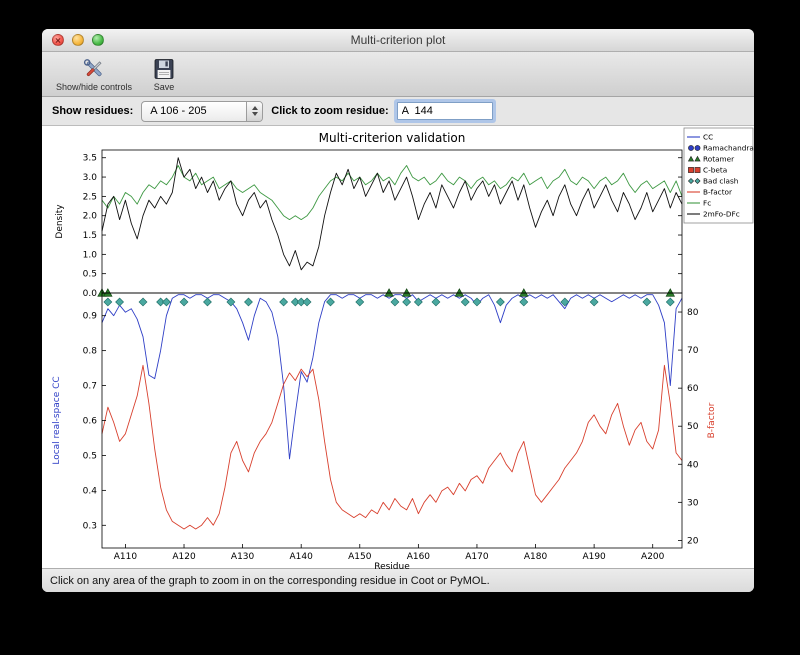 The height and width of the screenshot is (655, 800). Describe the element at coordinates (693, 503) in the screenshot. I see `svg-text: 30` at that location.